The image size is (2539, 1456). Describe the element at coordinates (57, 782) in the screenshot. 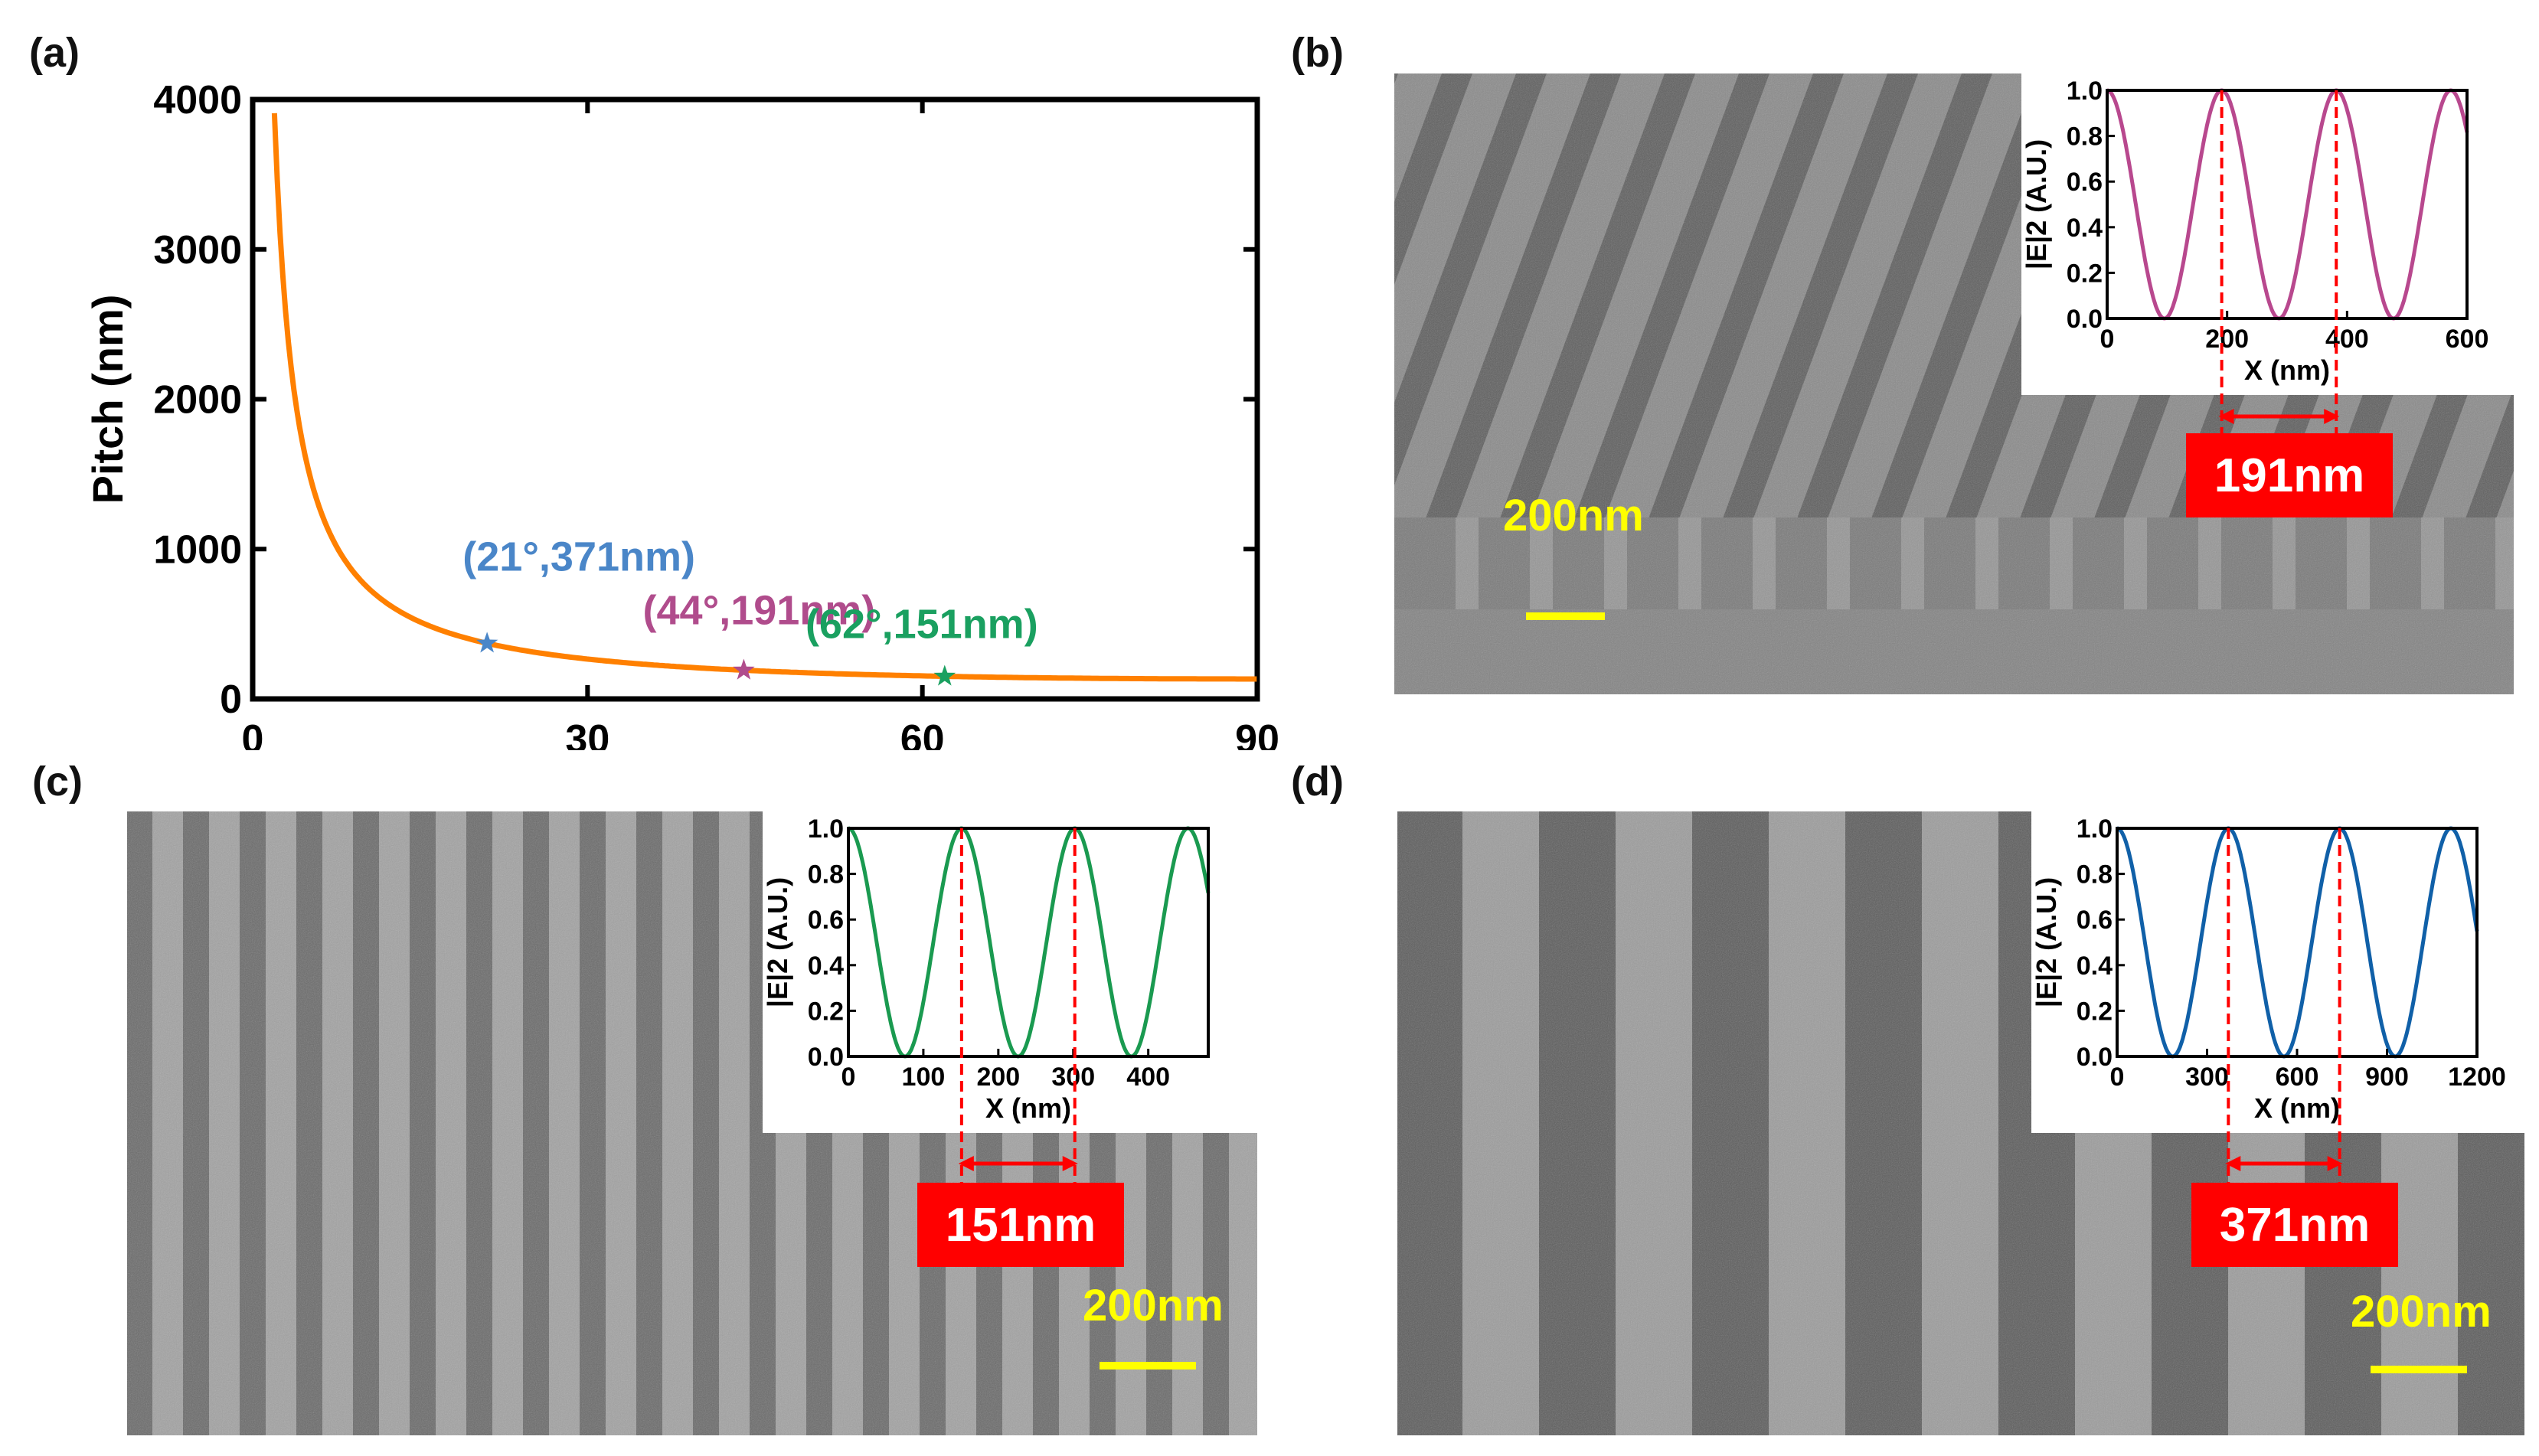

I see `panel-label-c: (c)` at that location.